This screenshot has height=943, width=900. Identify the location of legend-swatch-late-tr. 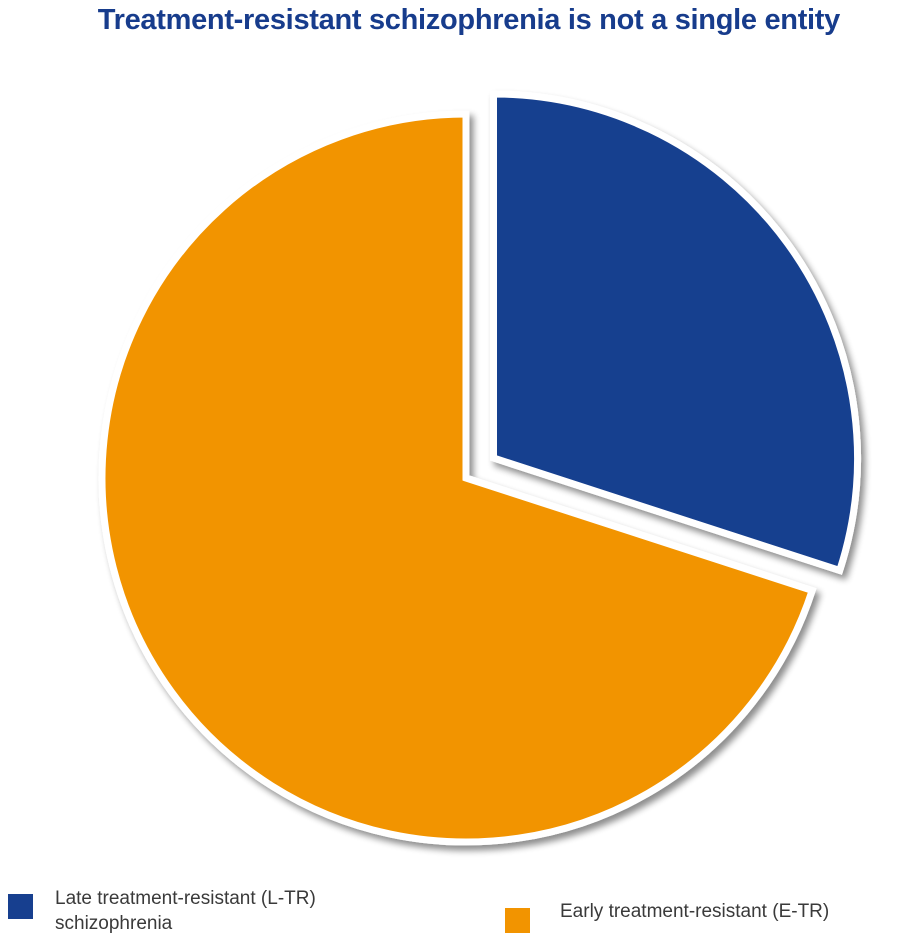
(20, 906).